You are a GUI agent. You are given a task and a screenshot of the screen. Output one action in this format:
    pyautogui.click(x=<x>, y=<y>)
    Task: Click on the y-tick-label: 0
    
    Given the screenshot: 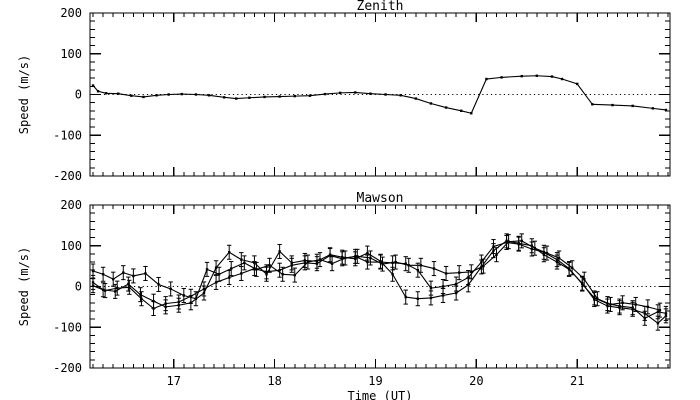 What is the action you would take?
    pyautogui.click(x=78, y=95)
    